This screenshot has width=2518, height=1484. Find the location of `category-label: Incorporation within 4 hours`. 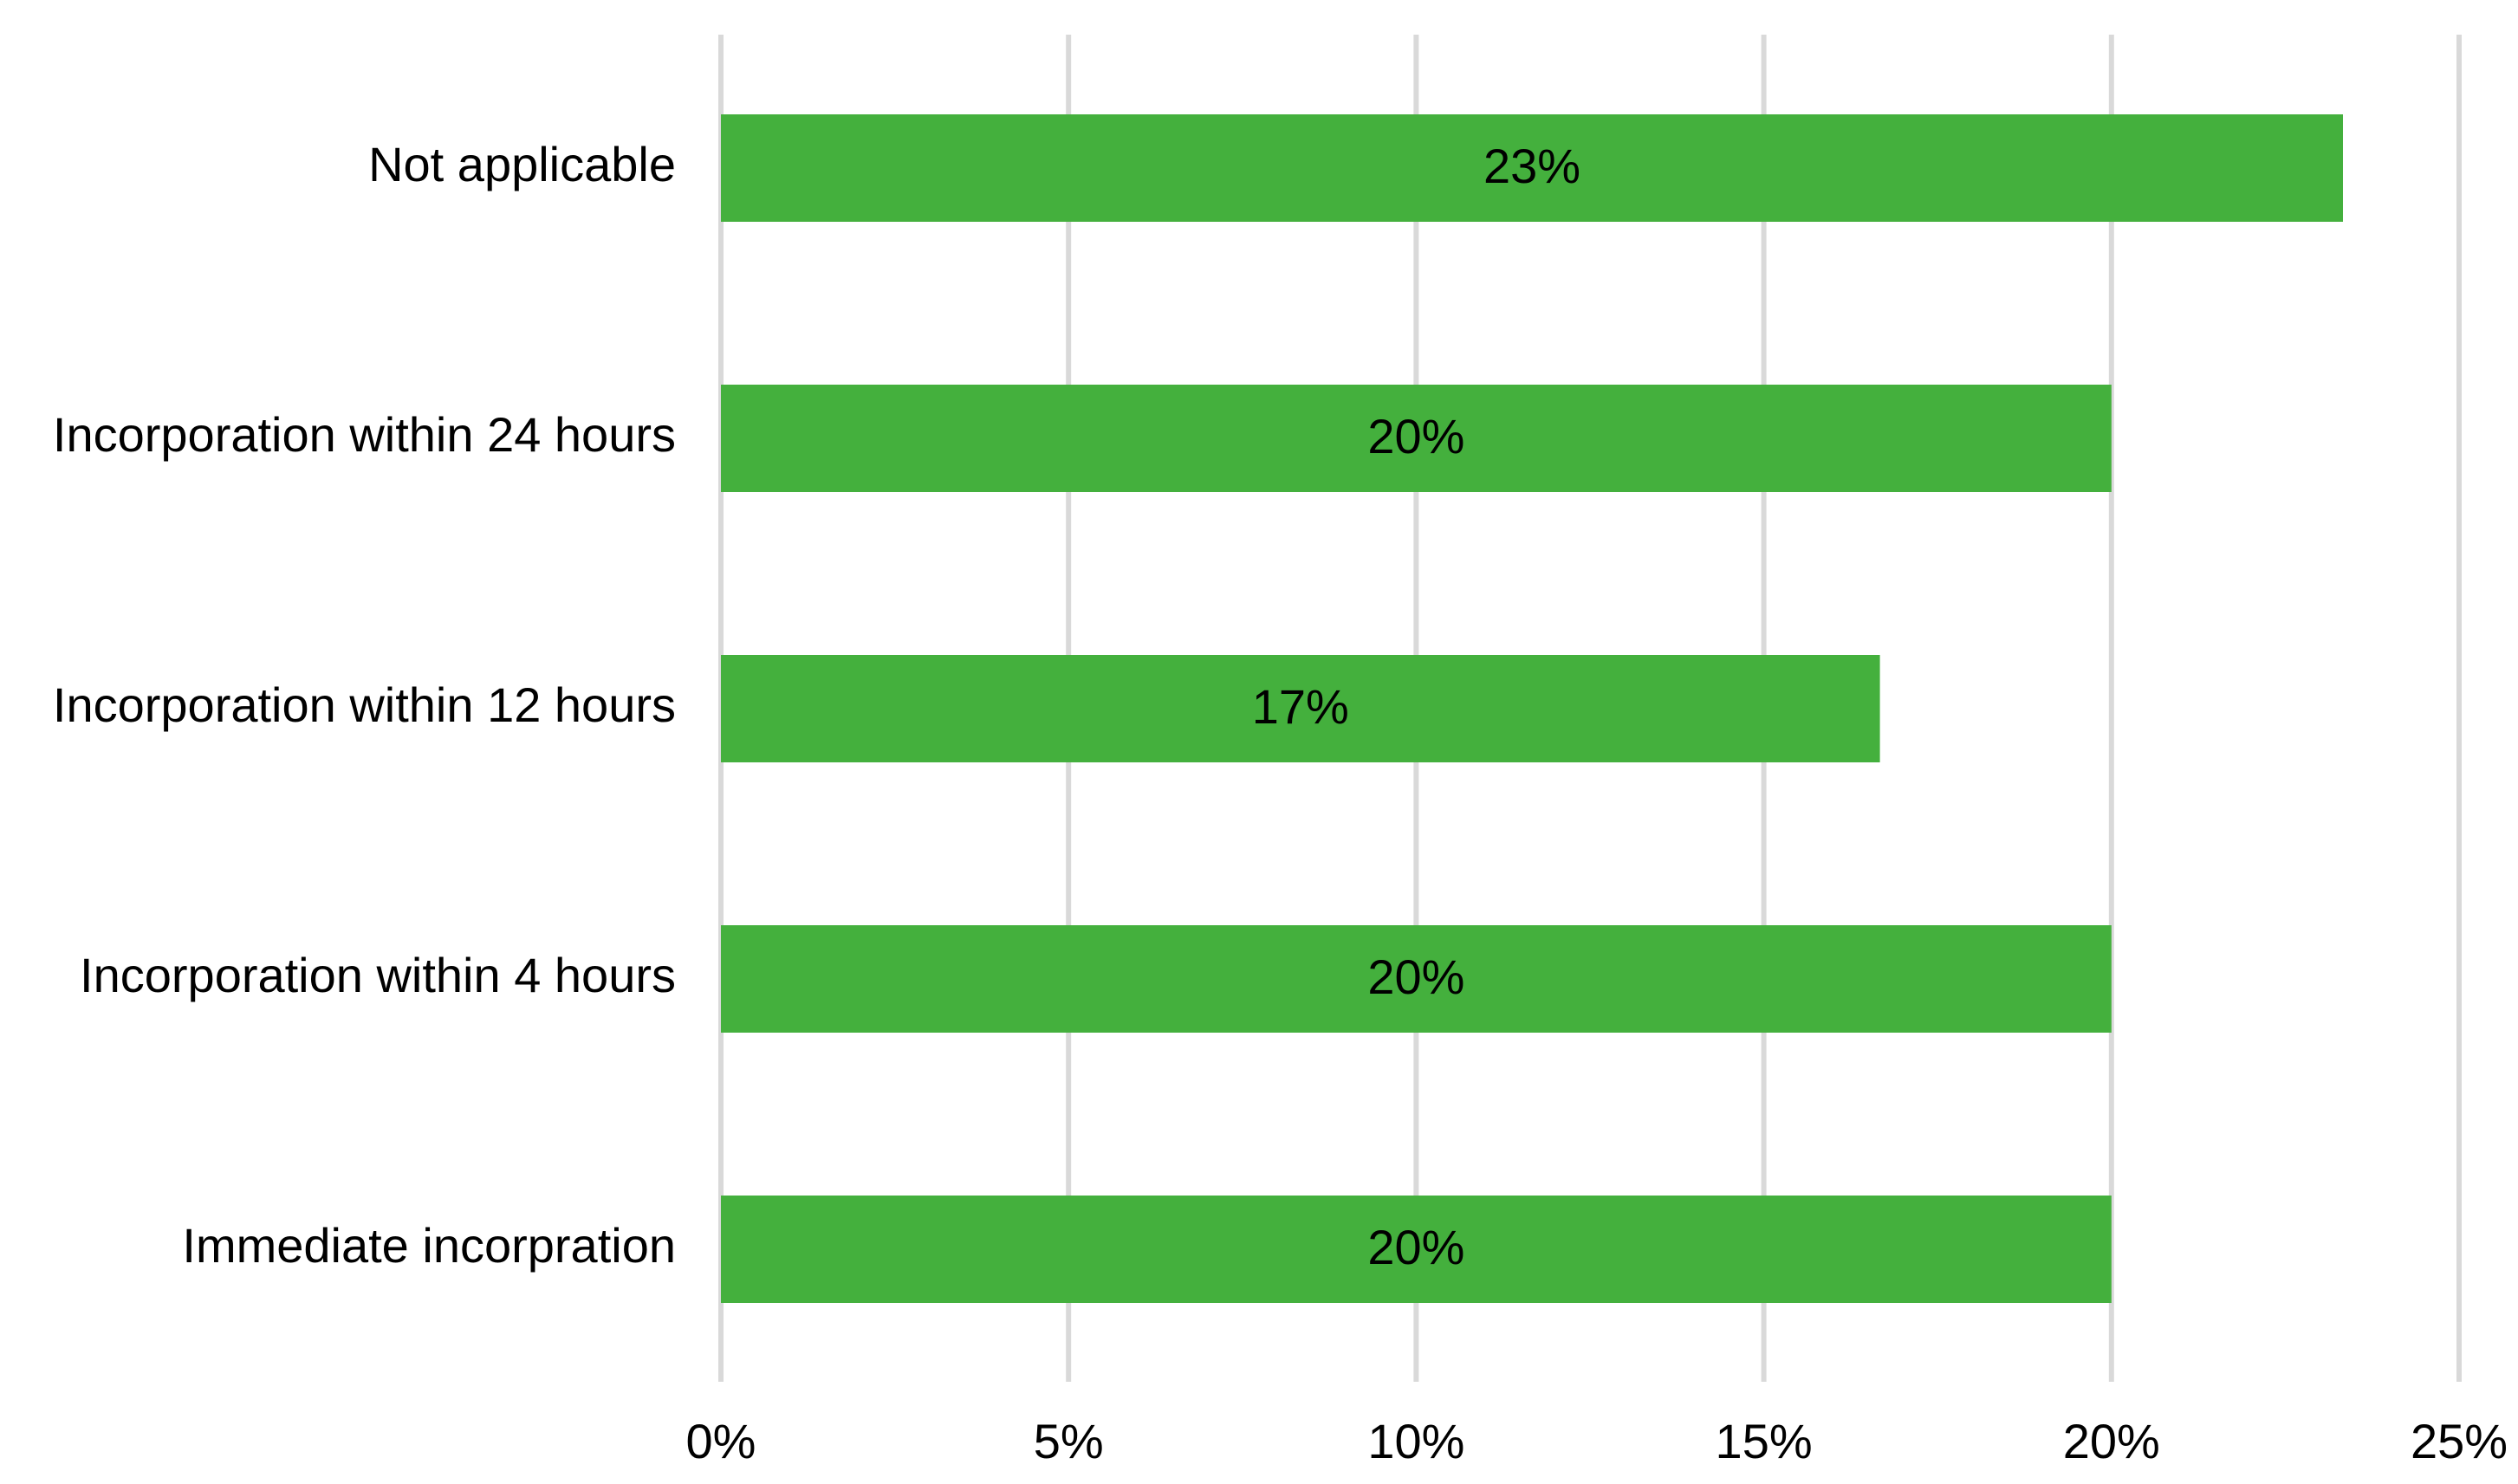

category-label: Incorporation within 4 hours is located at coordinates (378, 975).